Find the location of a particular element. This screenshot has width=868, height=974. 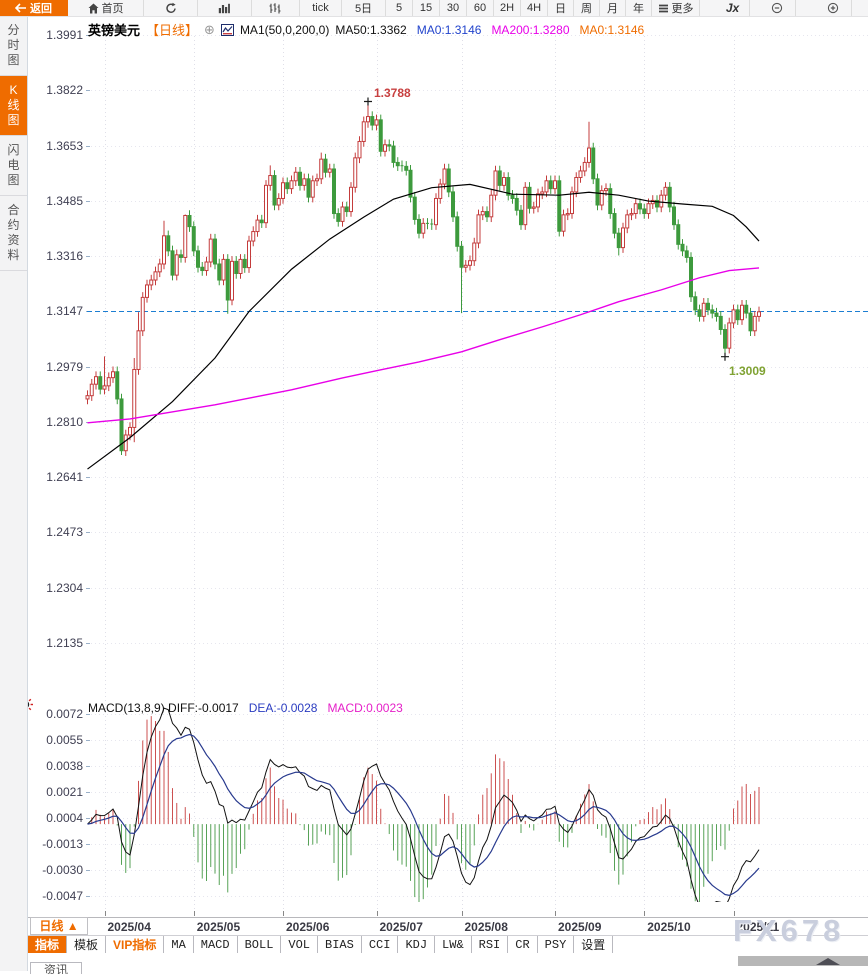

macd-y-tick-label: -0.0047 is located at coordinates (62, 895).